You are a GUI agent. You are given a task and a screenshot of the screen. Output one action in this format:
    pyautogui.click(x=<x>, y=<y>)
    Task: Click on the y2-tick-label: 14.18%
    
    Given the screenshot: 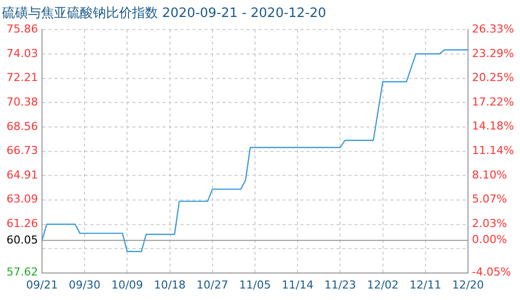 What is the action you would take?
    pyautogui.click(x=493, y=126)
    